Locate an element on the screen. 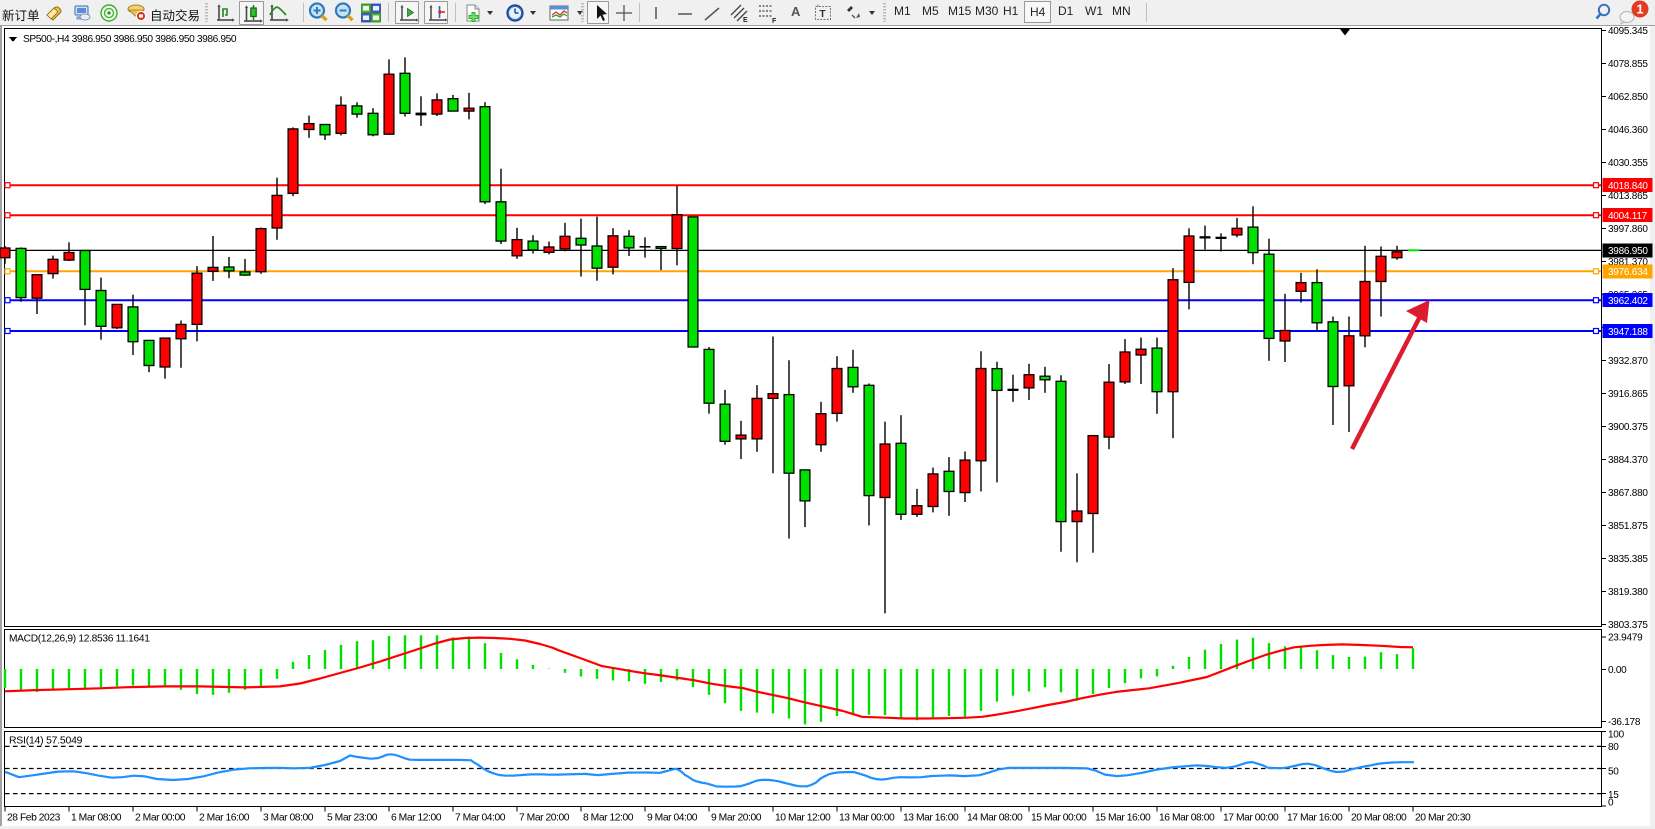 The width and height of the screenshot is (1655, 829). svg-text: RSI(14) 57.5049 is located at coordinates (46, 741).